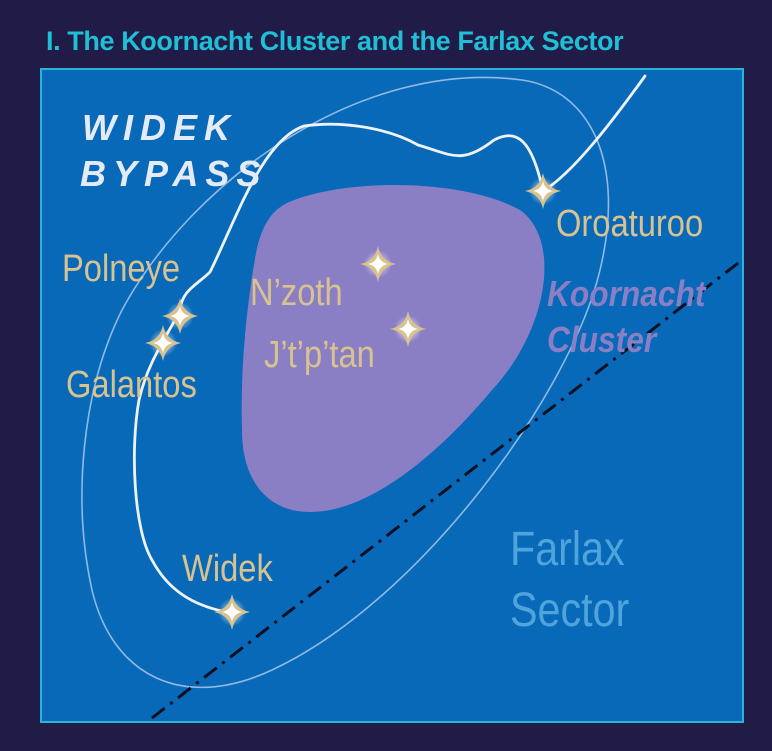 Image resolution: width=772 pixels, height=751 pixels. I want to click on star-marker-jtptan, so click(408, 329).